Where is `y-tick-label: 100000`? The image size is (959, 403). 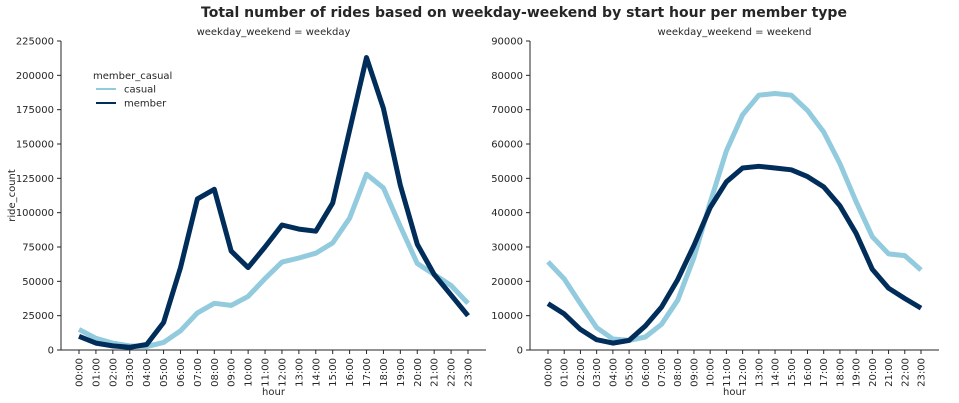
y-tick-label: 100000 is located at coordinates (35, 213).